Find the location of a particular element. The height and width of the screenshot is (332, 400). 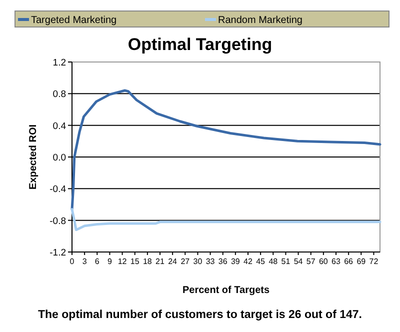

x-tick-label: 24 is located at coordinates (173, 261).